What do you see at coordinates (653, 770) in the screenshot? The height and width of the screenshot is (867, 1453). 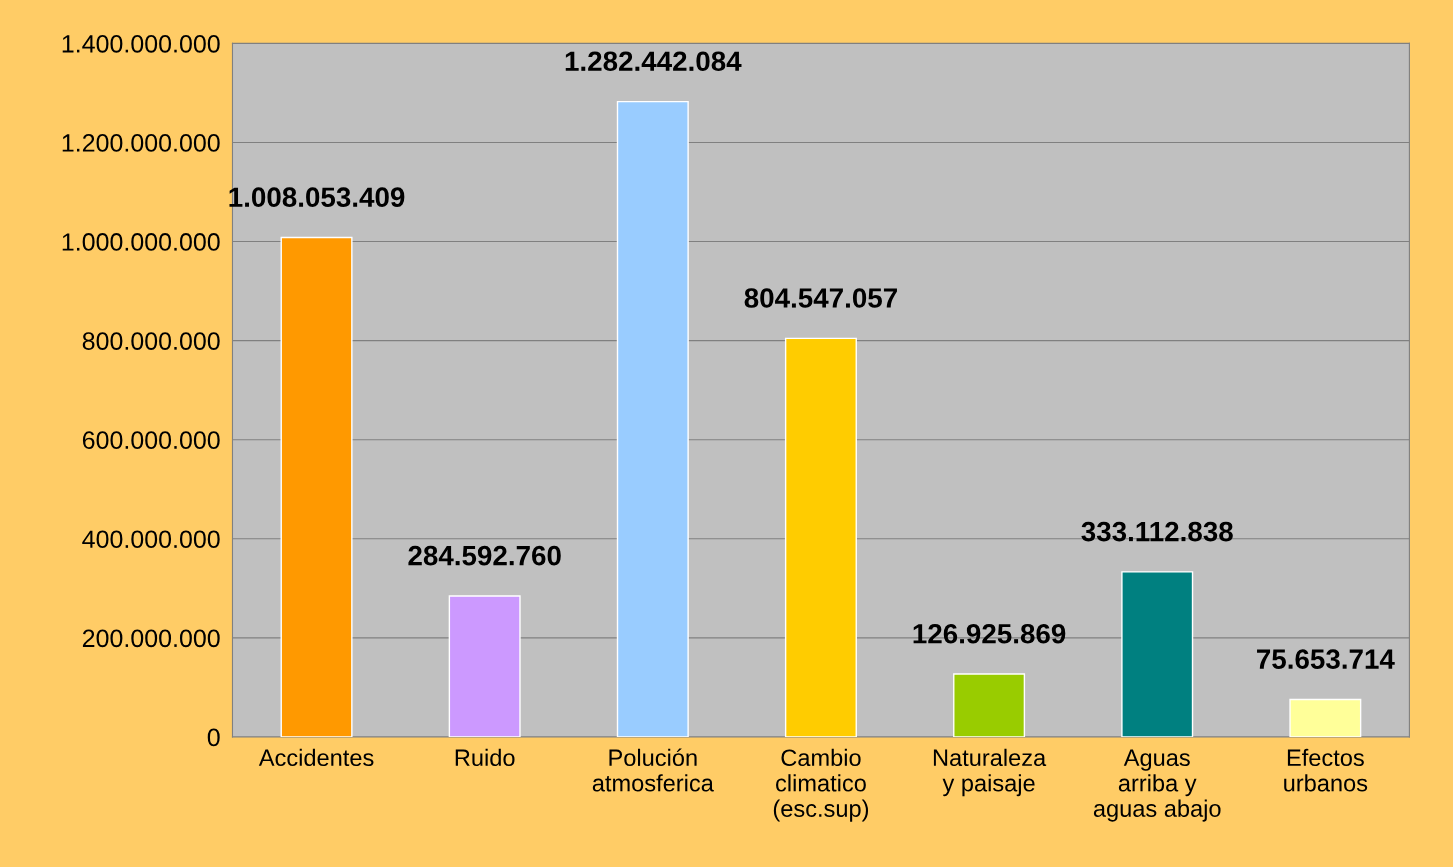 I see `x-tick-label: Polución atmosferica` at bounding box center [653, 770].